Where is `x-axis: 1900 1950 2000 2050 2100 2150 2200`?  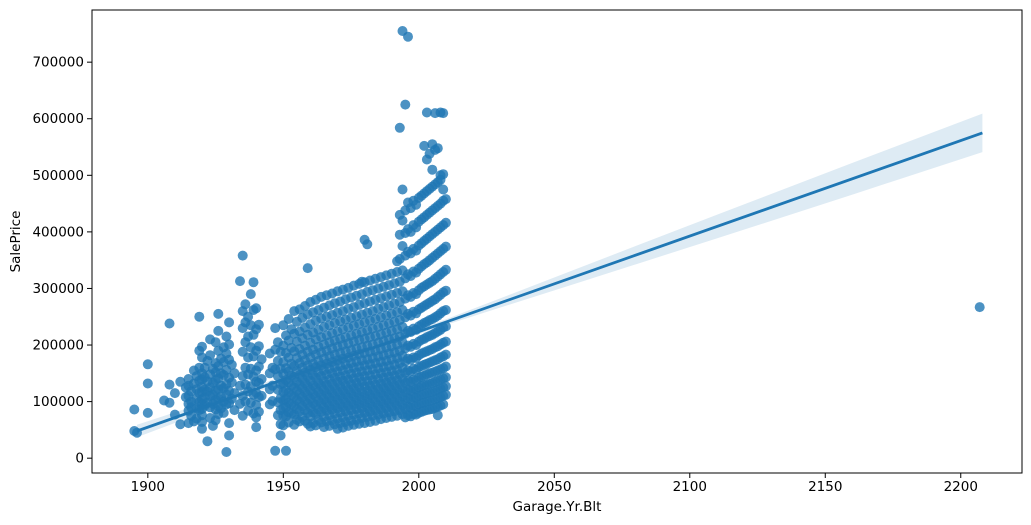
x-axis: 1900 1950 2000 2050 2100 2150 2200 is located at coordinates (554, 484).